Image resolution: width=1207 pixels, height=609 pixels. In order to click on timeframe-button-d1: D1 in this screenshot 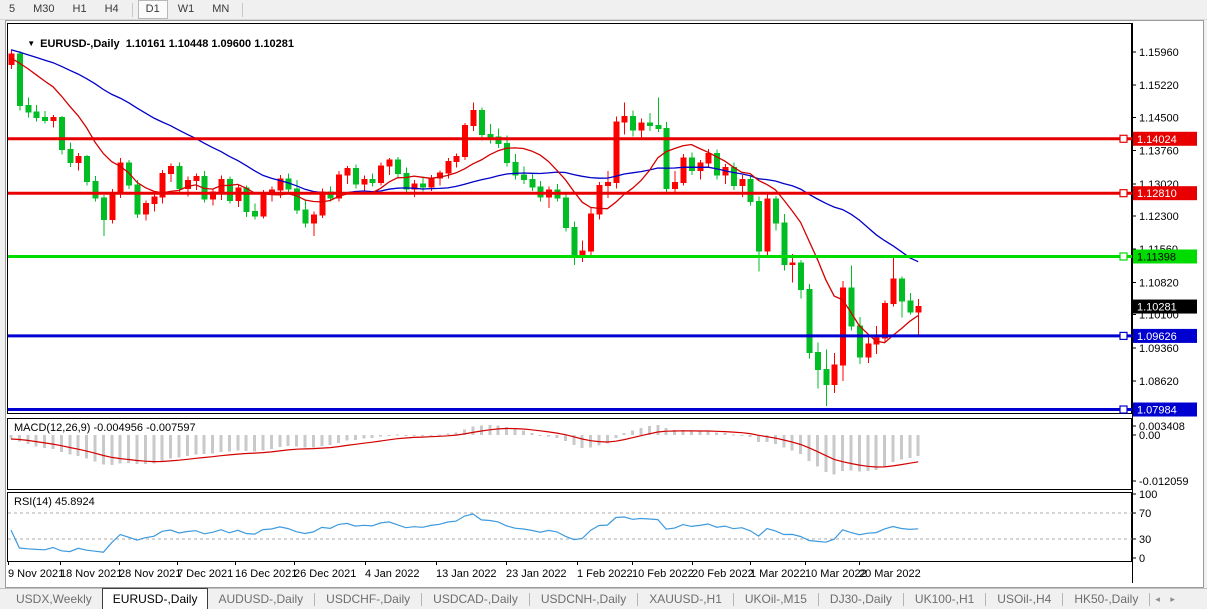, I will do `click(152, 9)`.